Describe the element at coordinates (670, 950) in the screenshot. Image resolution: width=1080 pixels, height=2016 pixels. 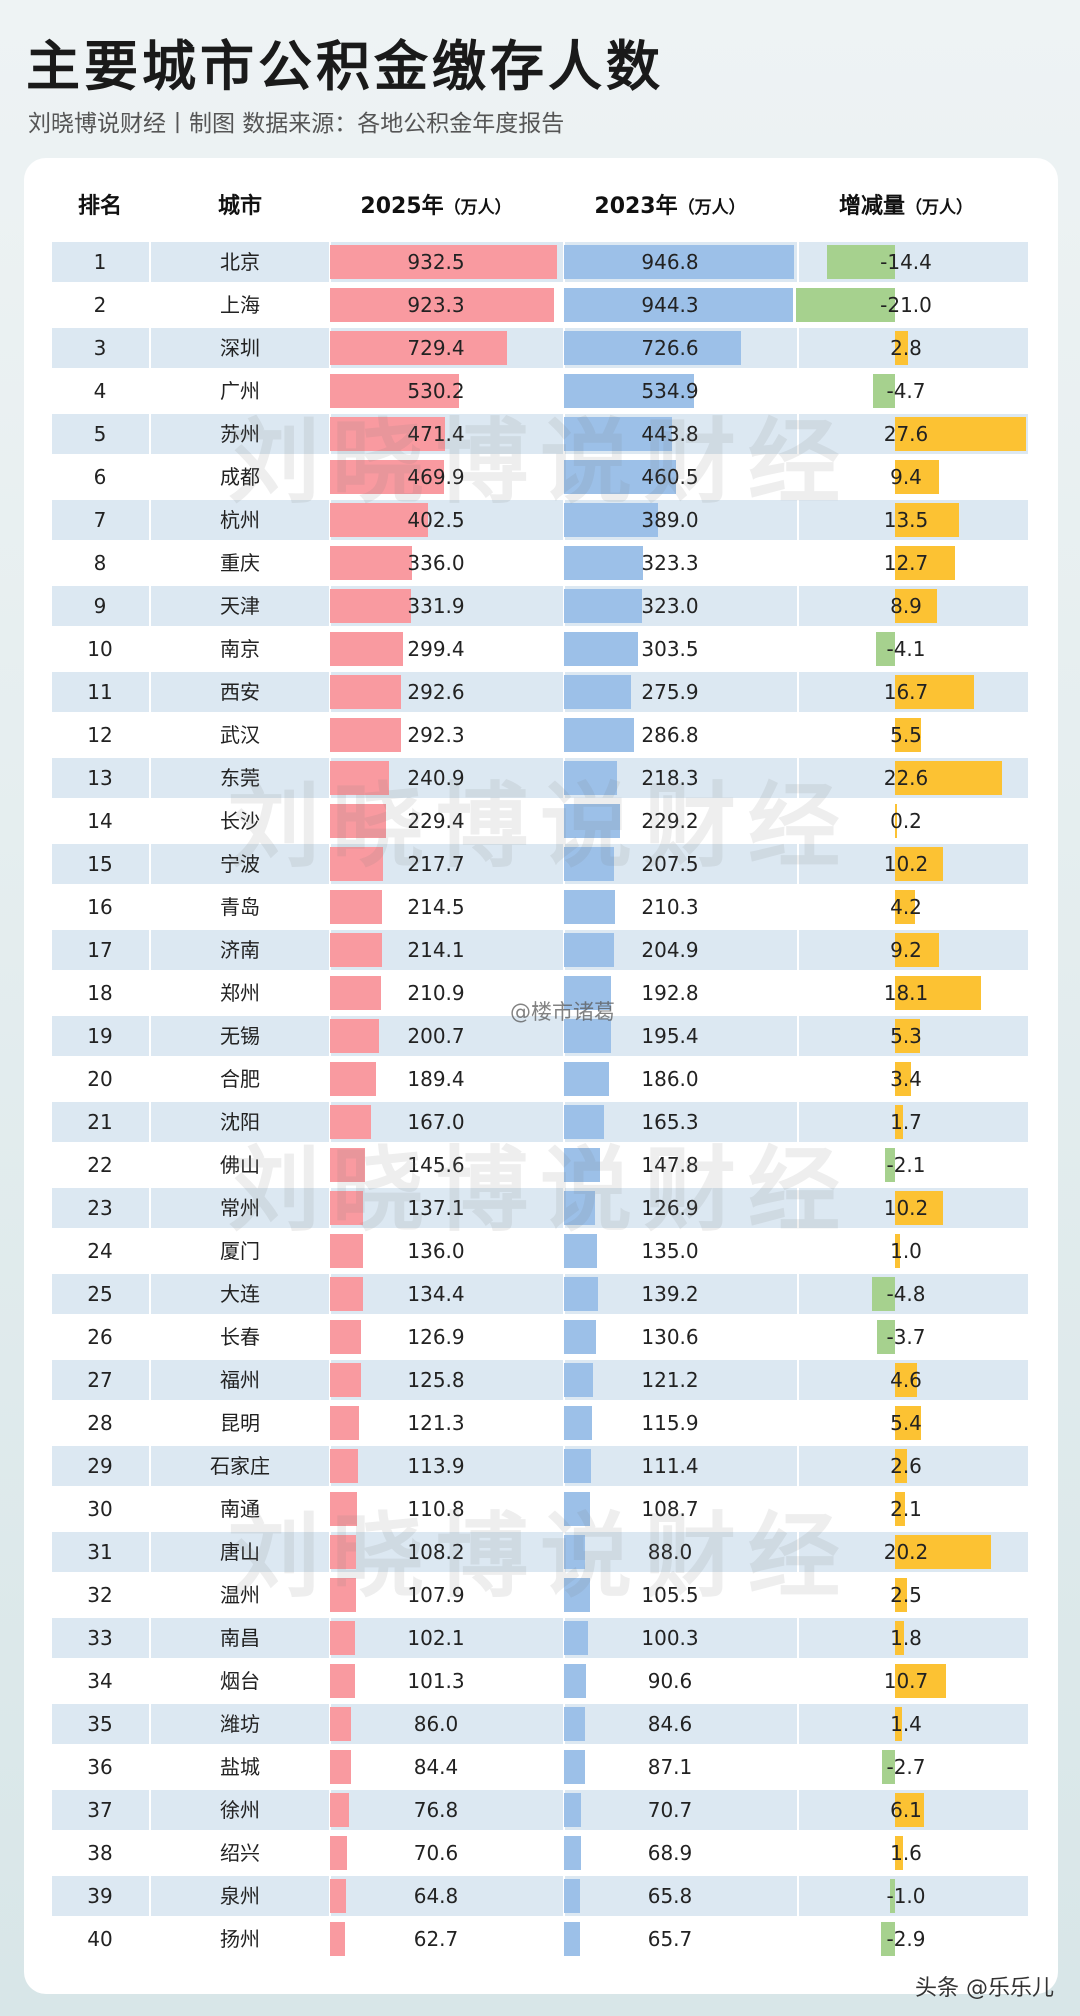
I see `cell-2023: 204.9` at that location.